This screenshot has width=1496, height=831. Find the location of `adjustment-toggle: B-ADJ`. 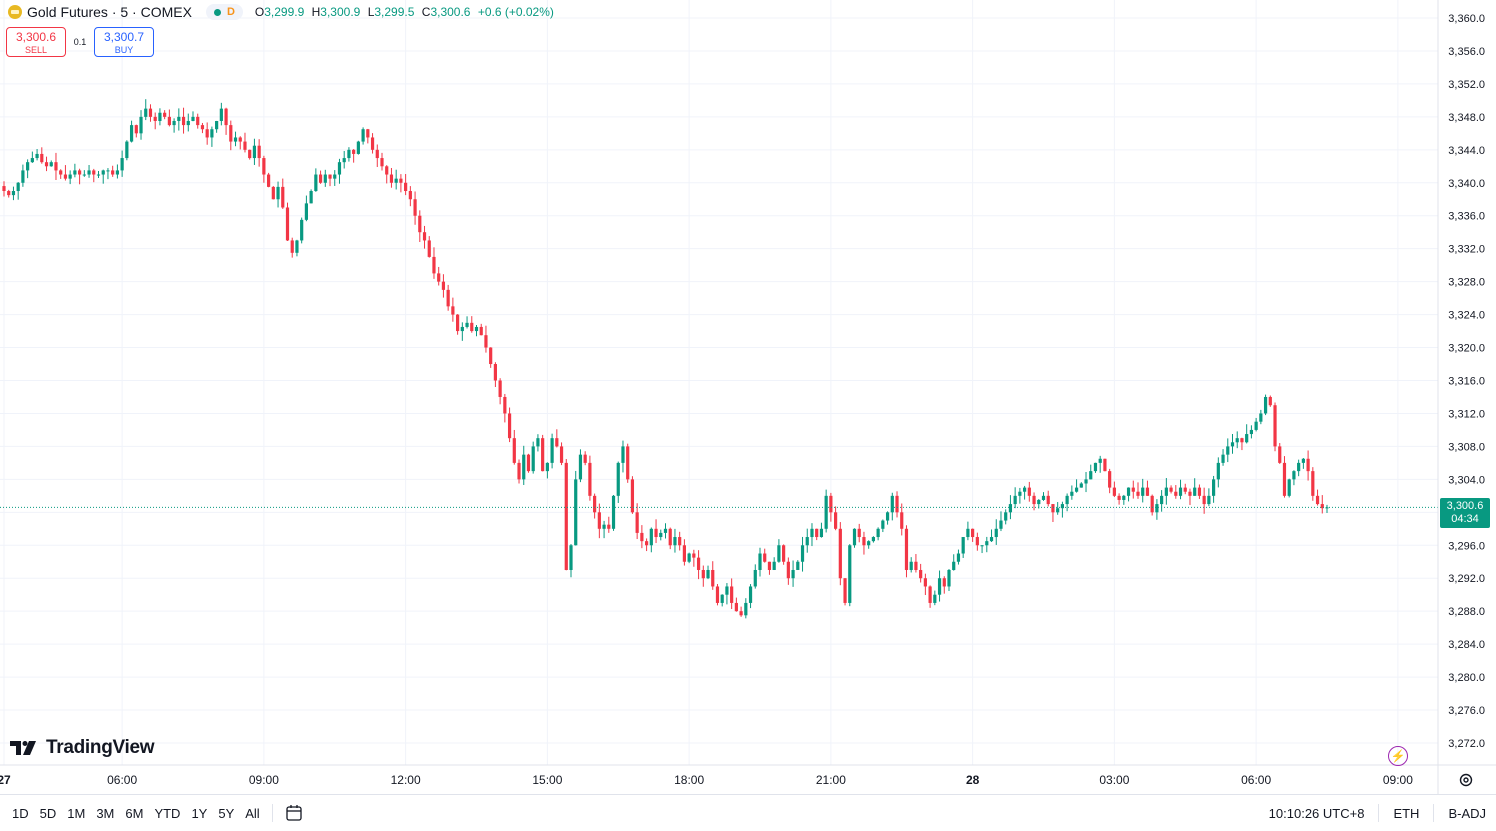

adjustment-toggle: B-ADJ is located at coordinates (1467, 813).